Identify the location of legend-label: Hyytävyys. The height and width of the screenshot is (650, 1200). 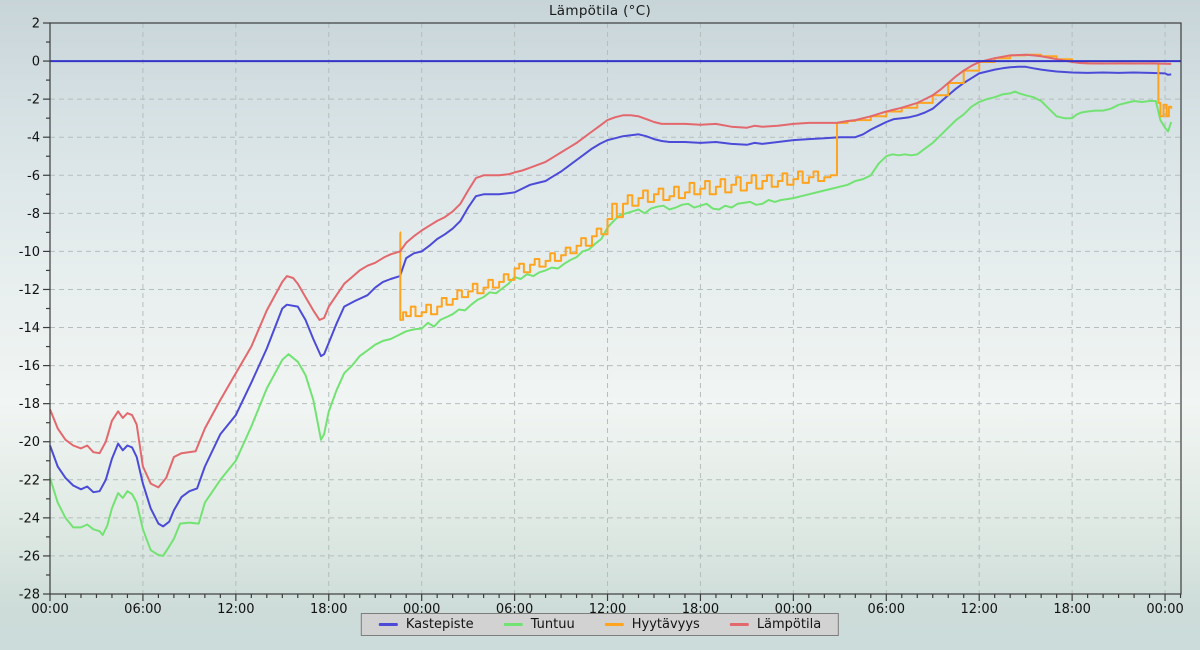
(665, 624).